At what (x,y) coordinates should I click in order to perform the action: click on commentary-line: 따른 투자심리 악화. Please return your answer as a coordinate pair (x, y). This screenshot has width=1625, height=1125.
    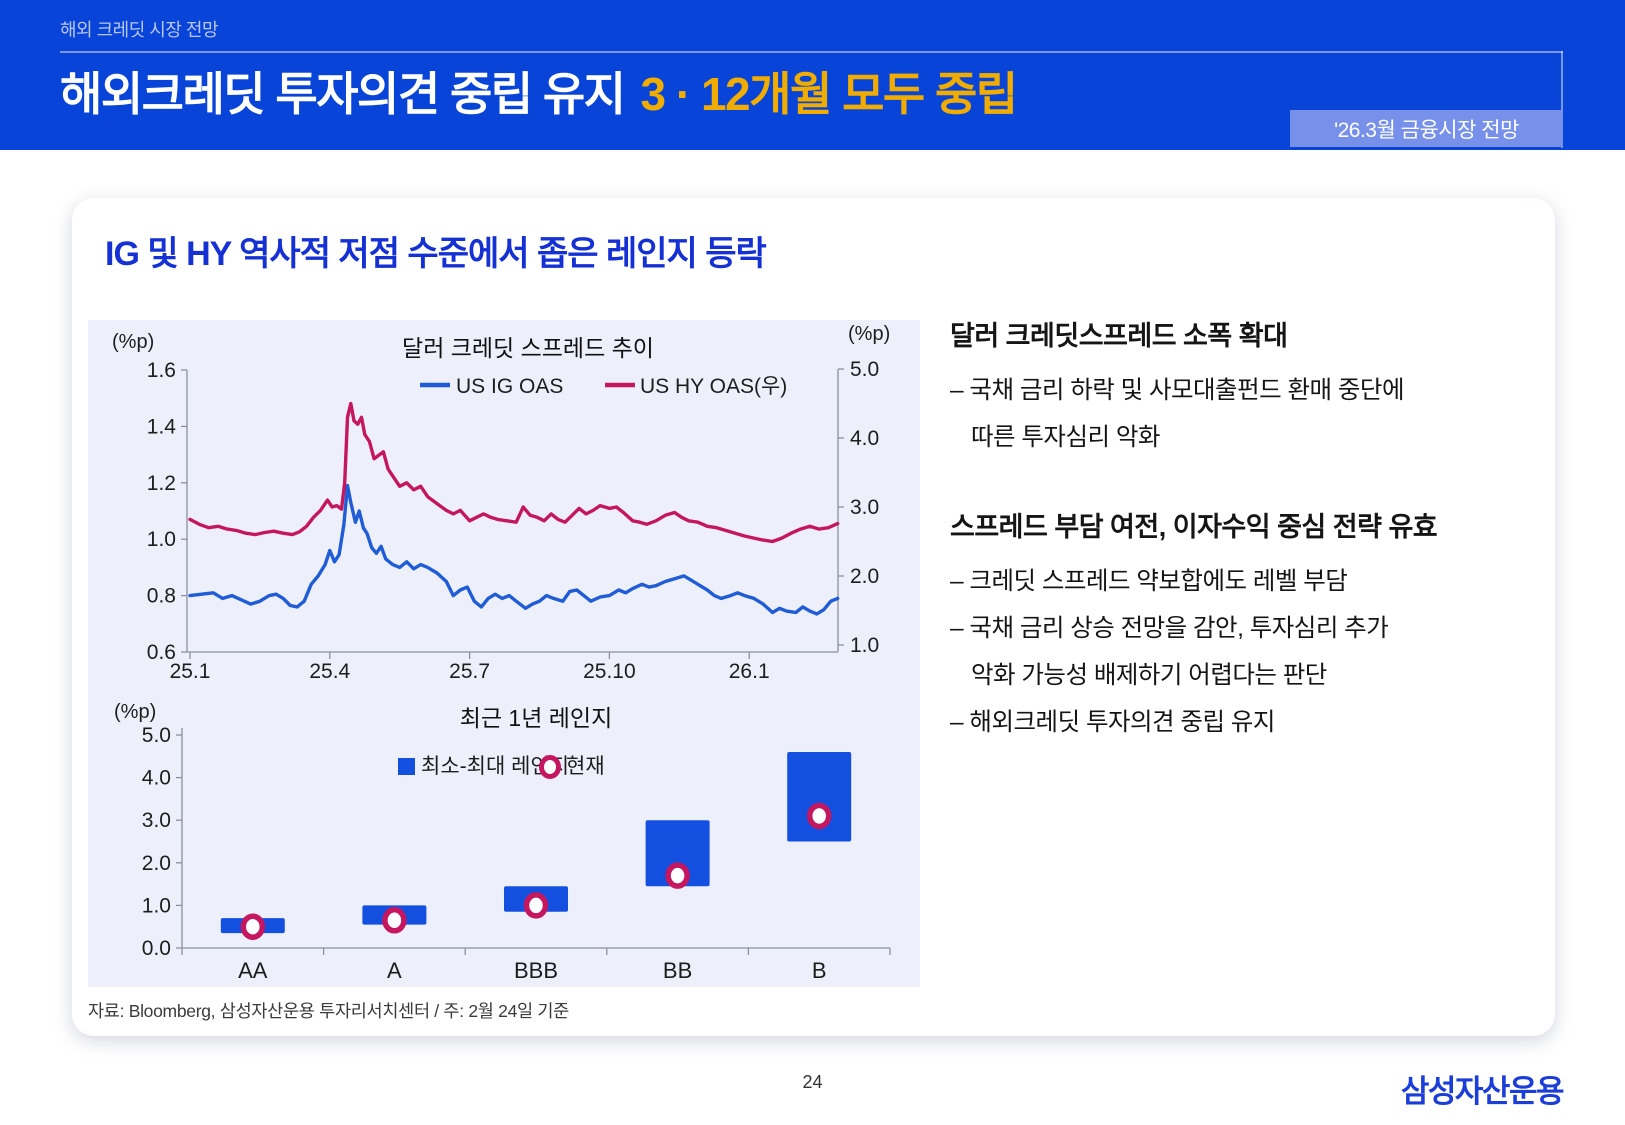
    Looking at the image, I should click on (1065, 437).